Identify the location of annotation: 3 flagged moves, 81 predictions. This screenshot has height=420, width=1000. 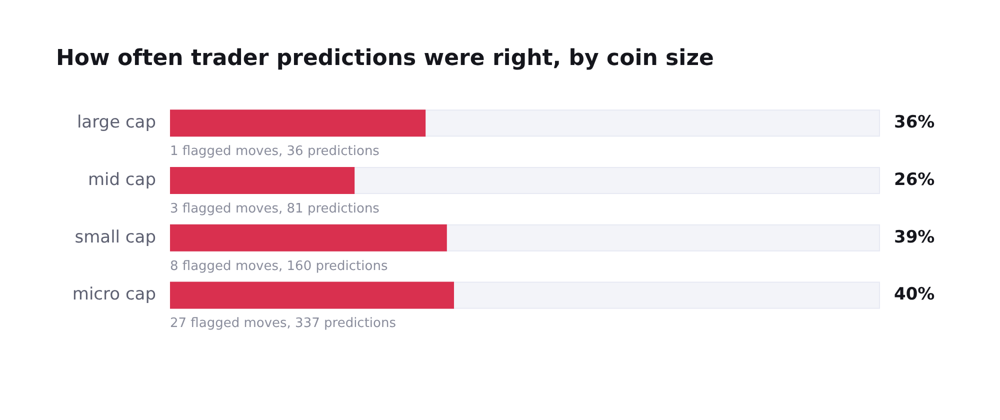
(275, 208).